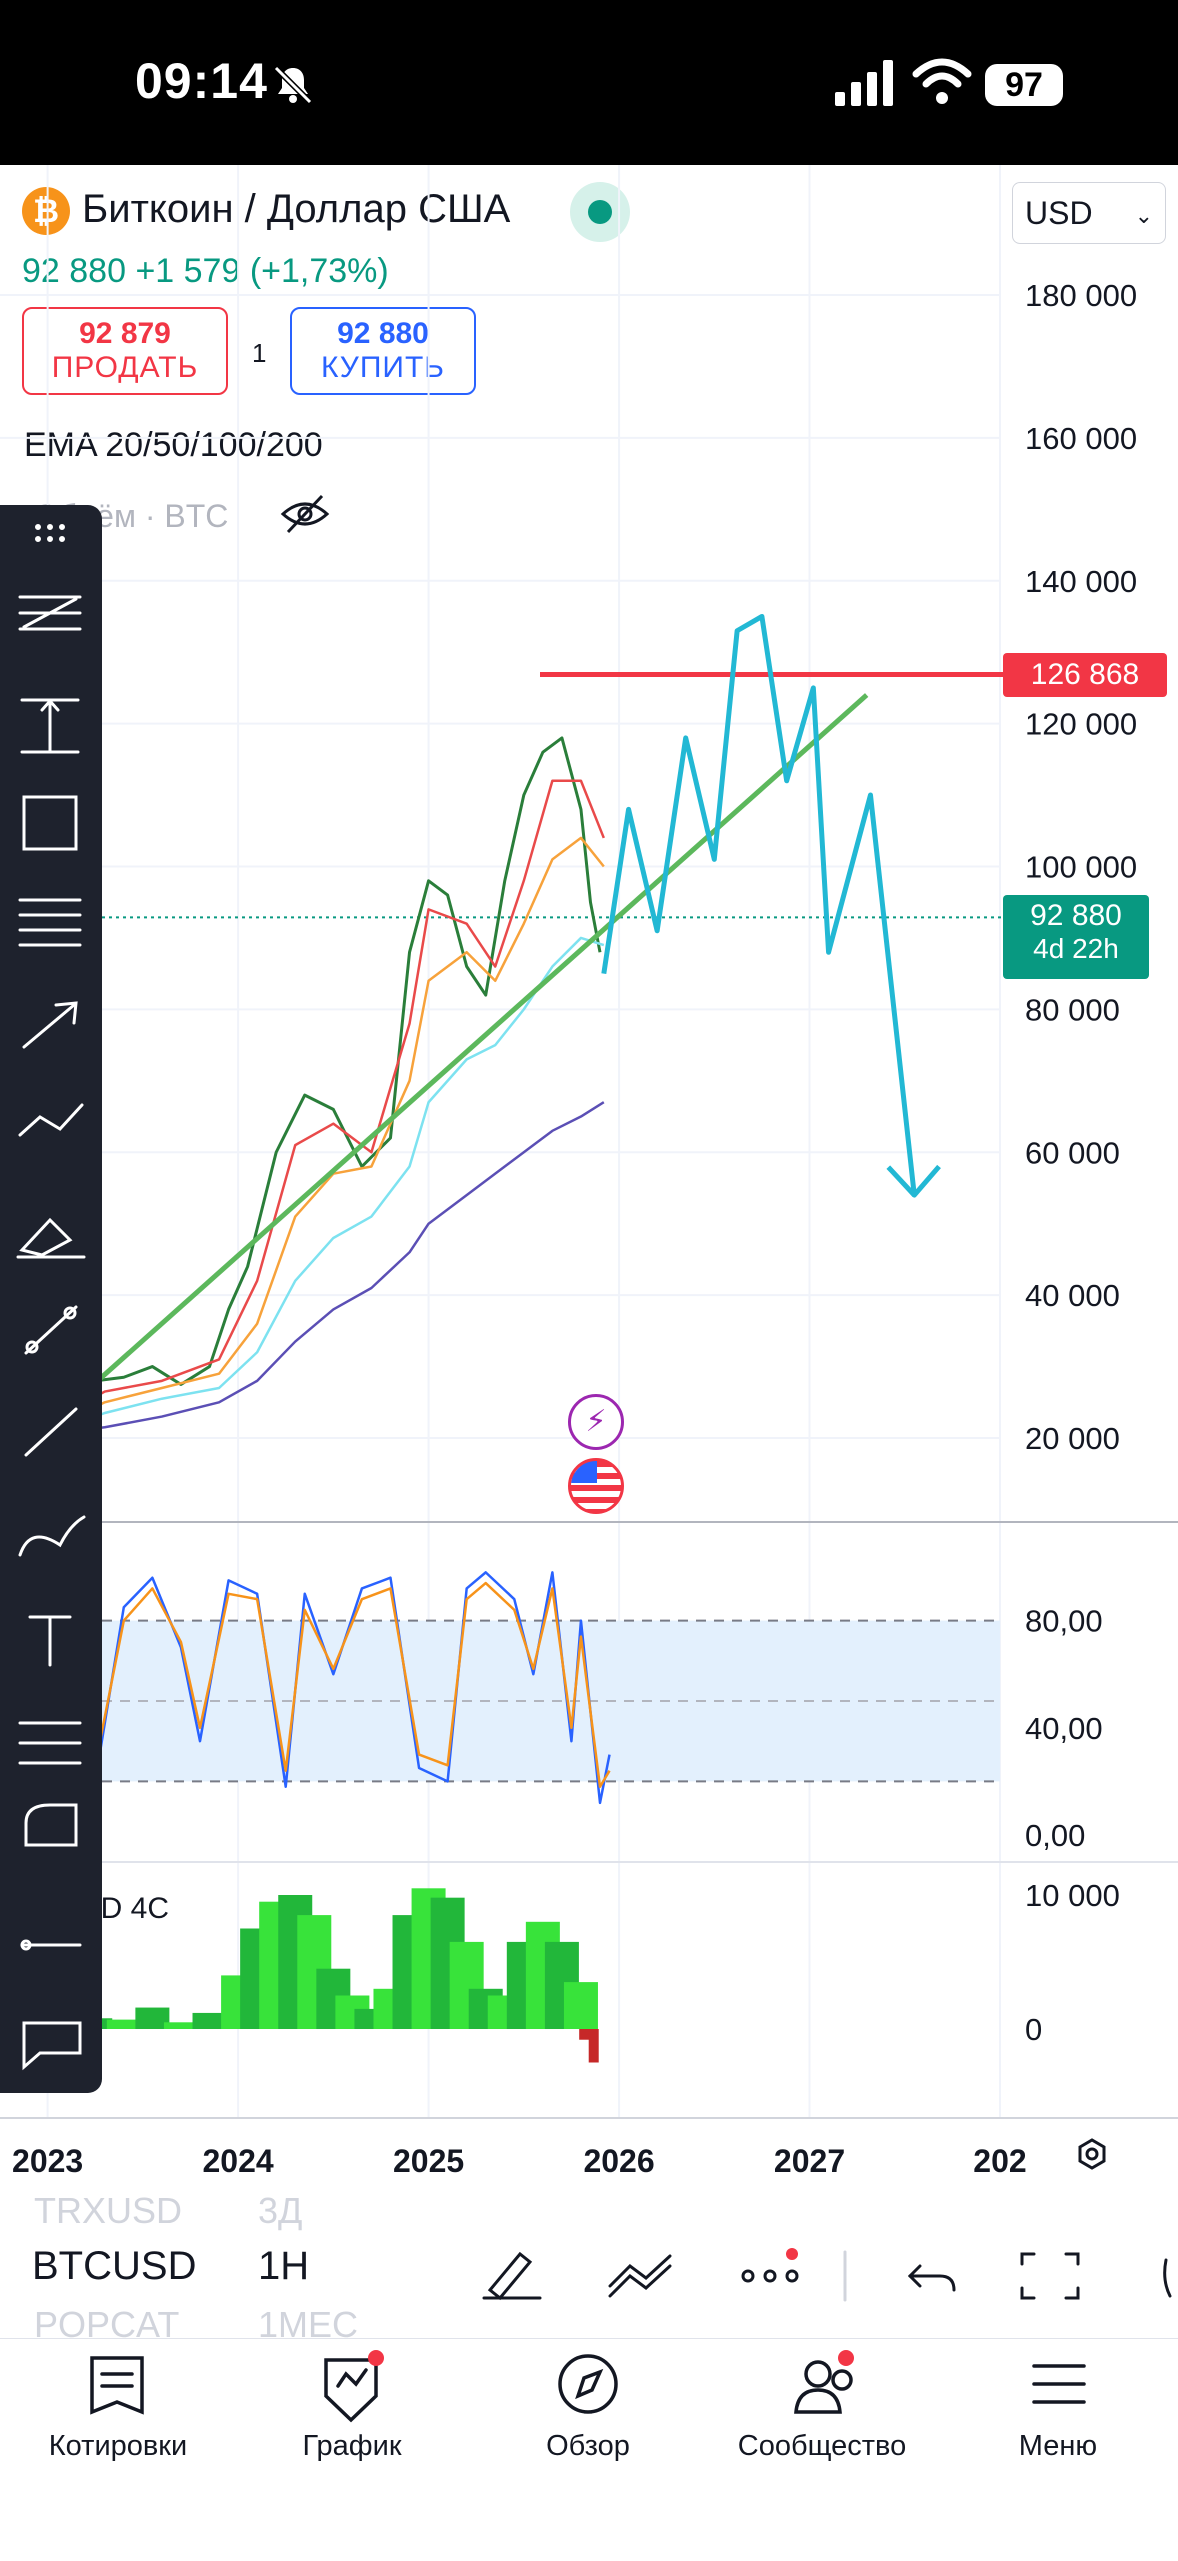  What do you see at coordinates (1024, 85) in the screenshot?
I see `battery-indicator: 97` at bounding box center [1024, 85].